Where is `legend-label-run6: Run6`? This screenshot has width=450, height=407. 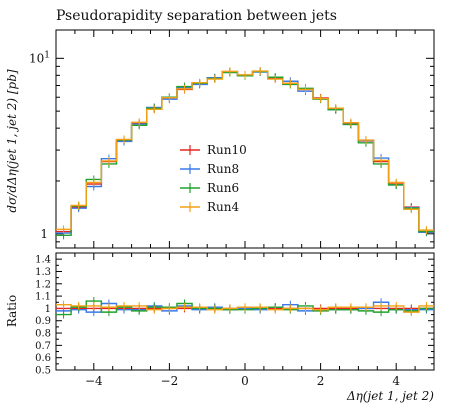
legend-label-run6: Run6 is located at coordinates (223, 188).